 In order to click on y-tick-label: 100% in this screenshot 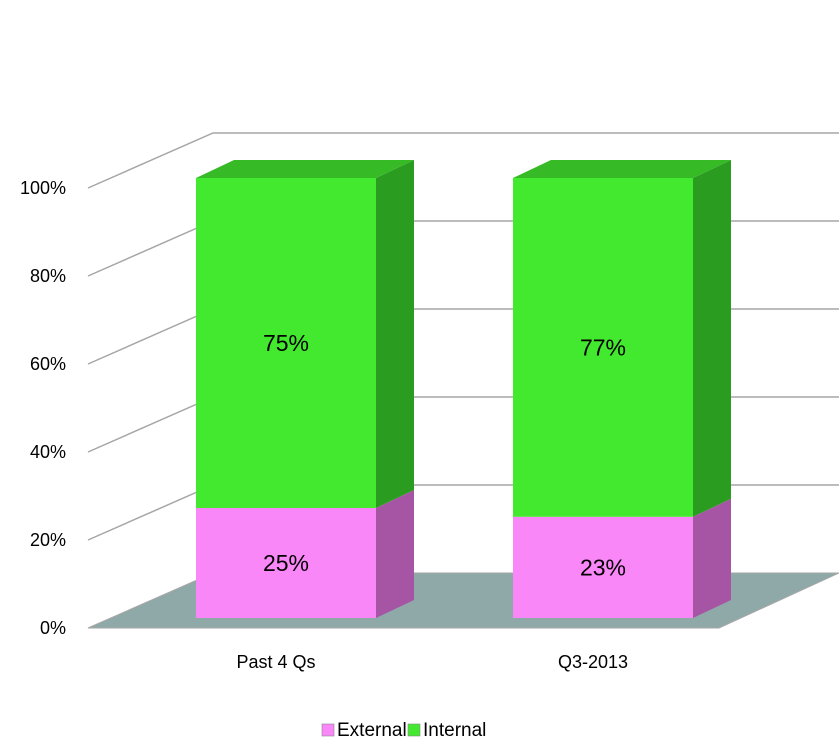, I will do `click(43, 188)`.